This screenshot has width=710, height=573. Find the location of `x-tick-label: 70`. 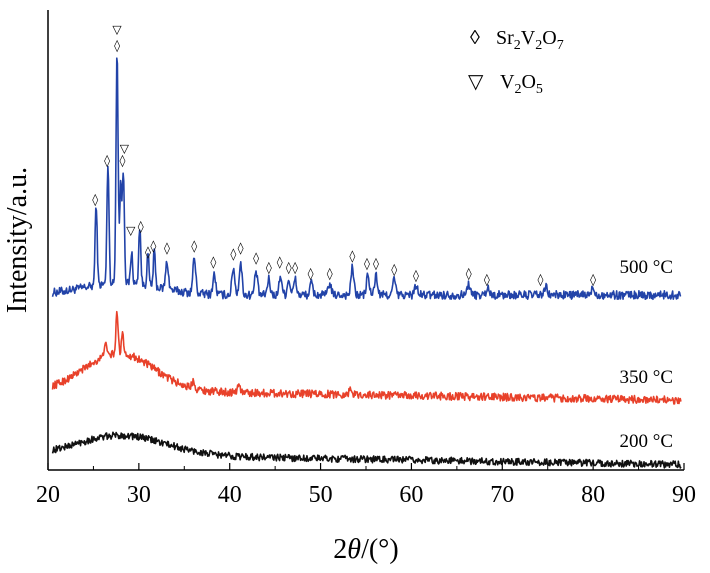

x-tick-label: 70 is located at coordinates (502, 495).